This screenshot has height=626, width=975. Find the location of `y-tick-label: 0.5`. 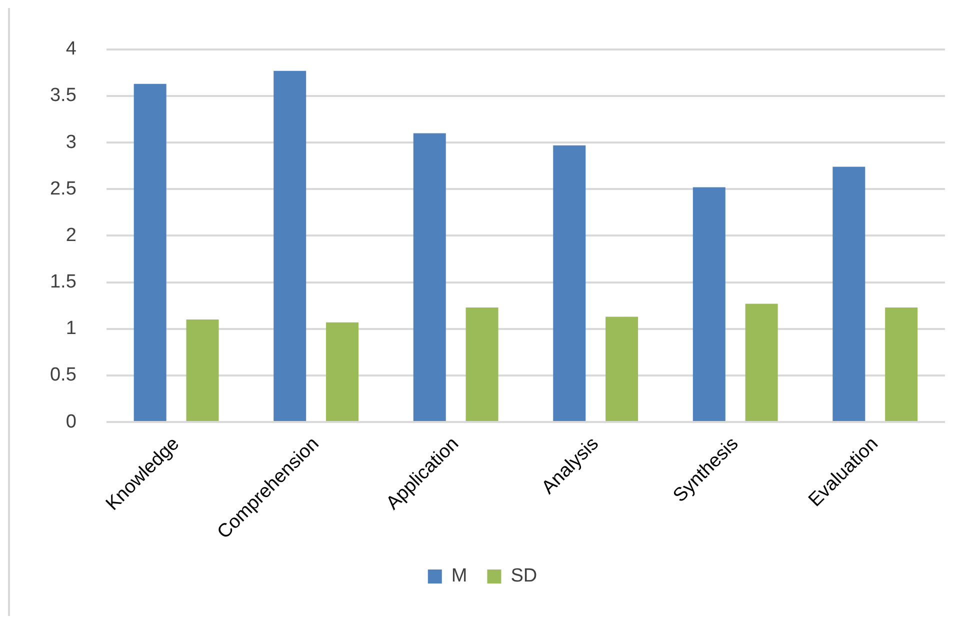

y-tick-label: 0.5 is located at coordinates (63, 375).